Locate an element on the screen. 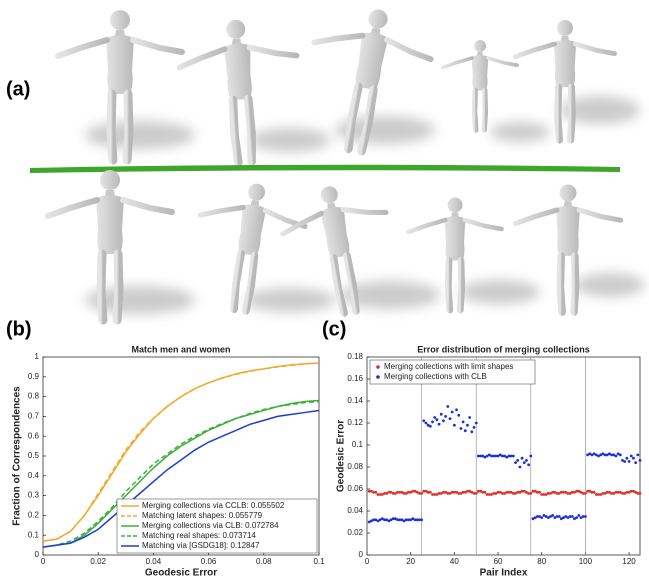 This screenshot has height=578, width=649. y-axis-label: Fraction of Correspondences is located at coordinates (17, 456).